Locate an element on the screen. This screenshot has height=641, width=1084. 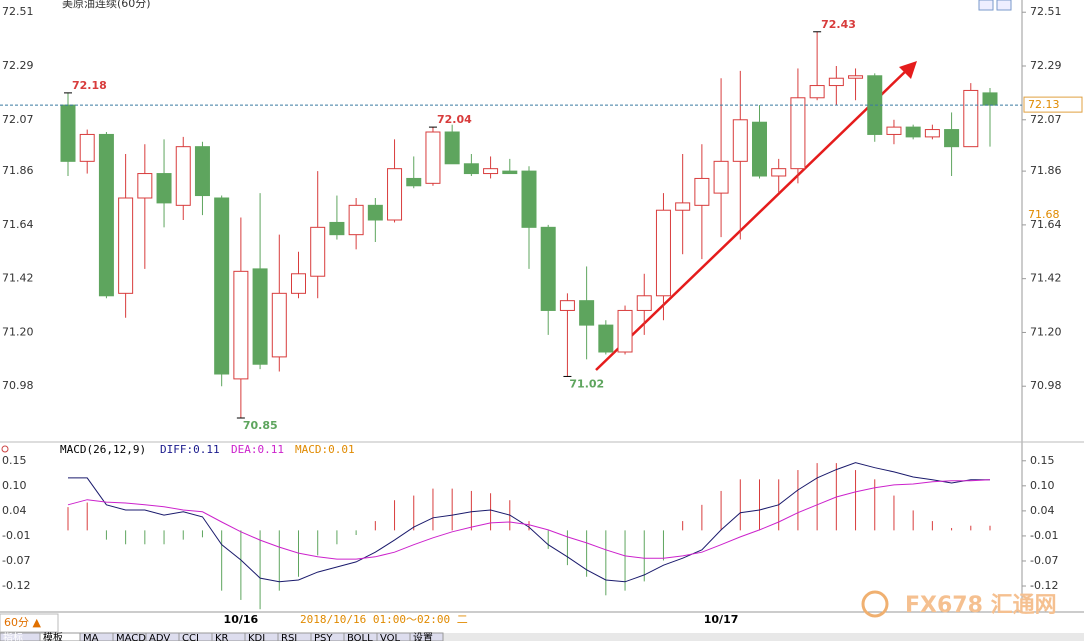
tab-label: MACD is located at coordinates (131, 637).